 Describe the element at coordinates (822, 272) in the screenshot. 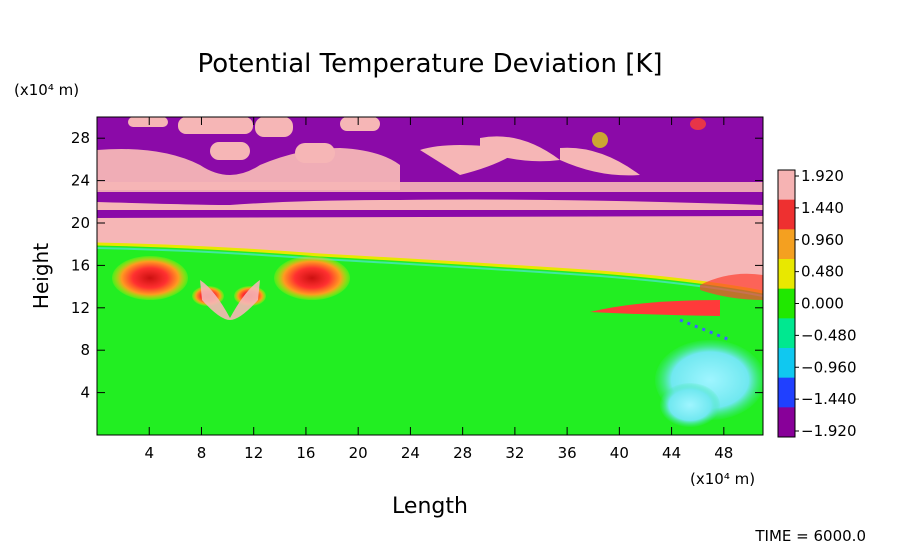

I see `colorbar-label: 0.480` at that location.